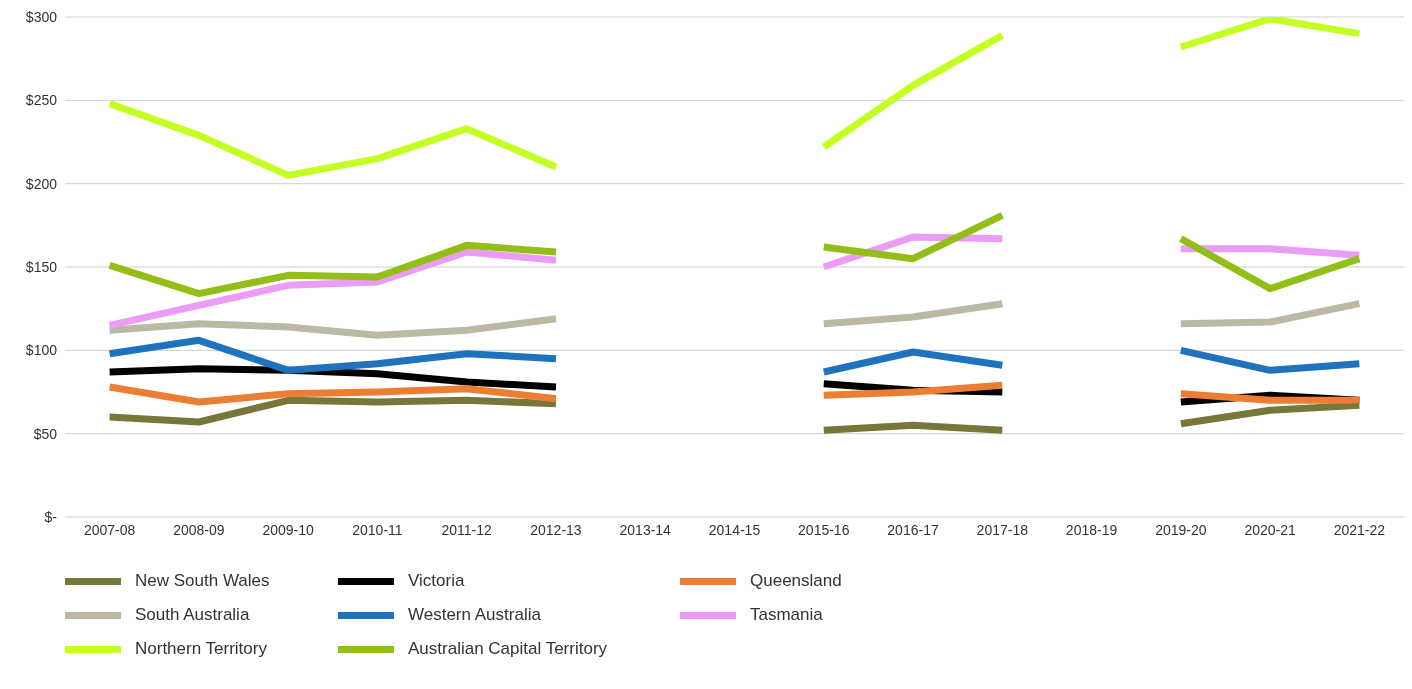  Describe the element at coordinates (199, 529) in the screenshot. I see `x-tick-label: 2008-09` at that location.